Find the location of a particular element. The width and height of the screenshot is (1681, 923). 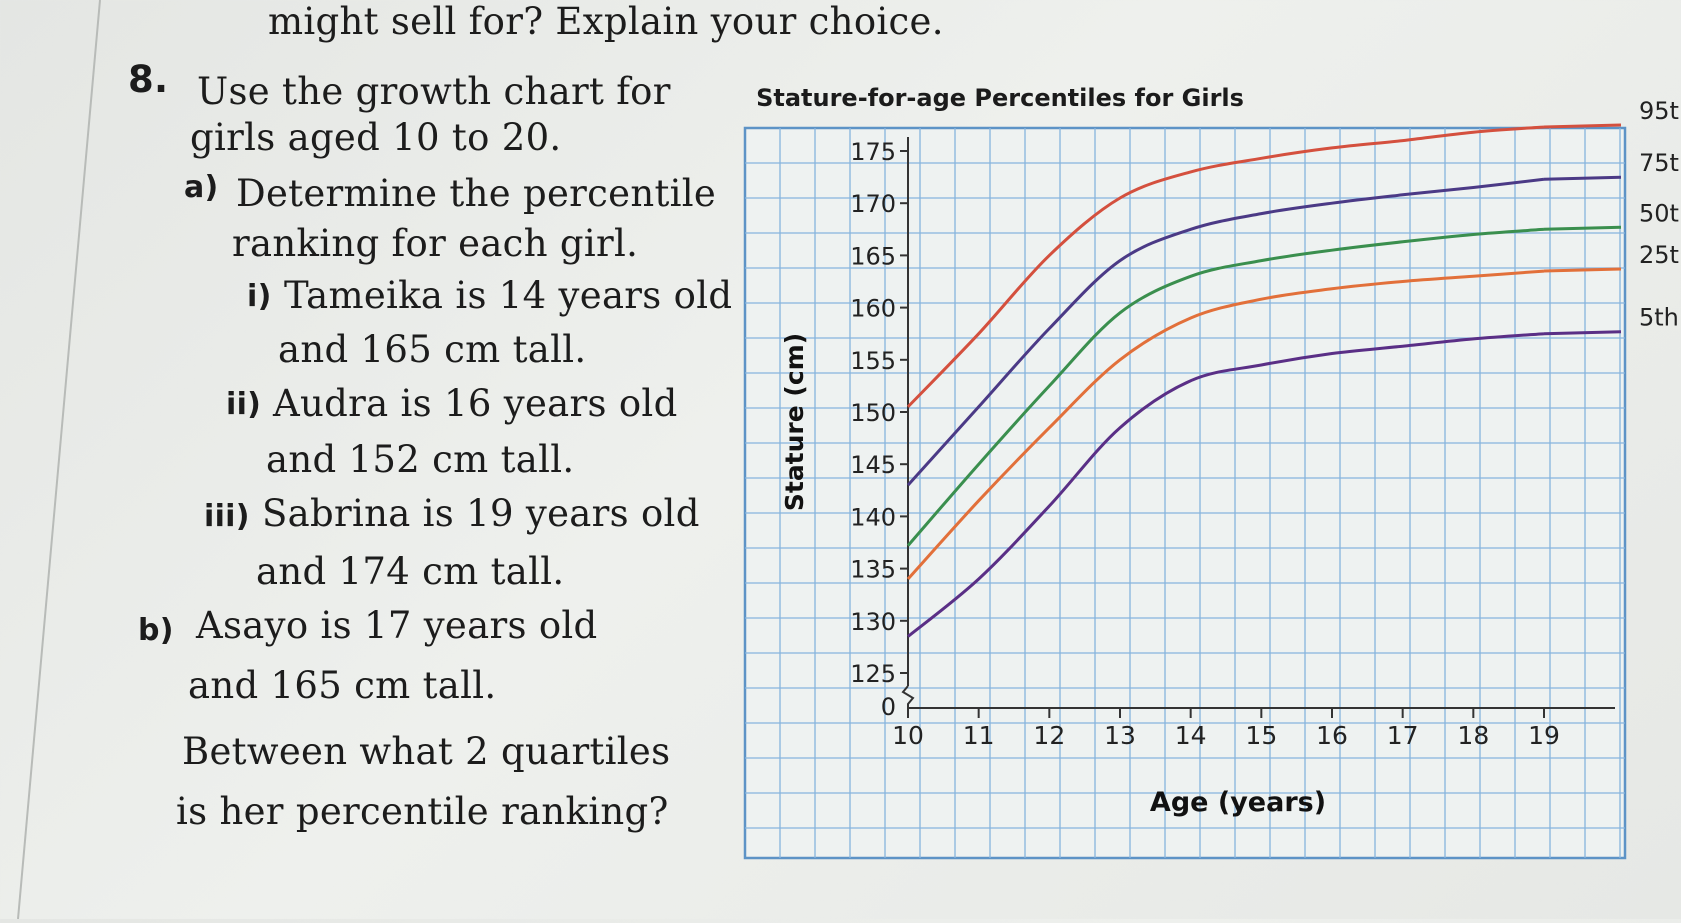

x-tick-label: 11 is located at coordinates (979, 735).